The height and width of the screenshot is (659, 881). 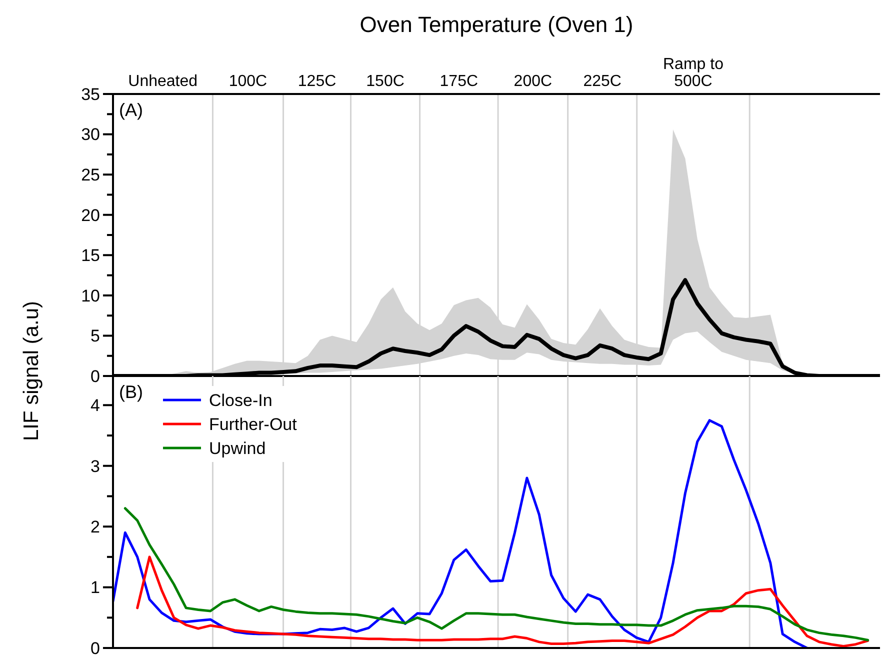 I want to click on y-tick-label: 2, so click(x=95, y=527).